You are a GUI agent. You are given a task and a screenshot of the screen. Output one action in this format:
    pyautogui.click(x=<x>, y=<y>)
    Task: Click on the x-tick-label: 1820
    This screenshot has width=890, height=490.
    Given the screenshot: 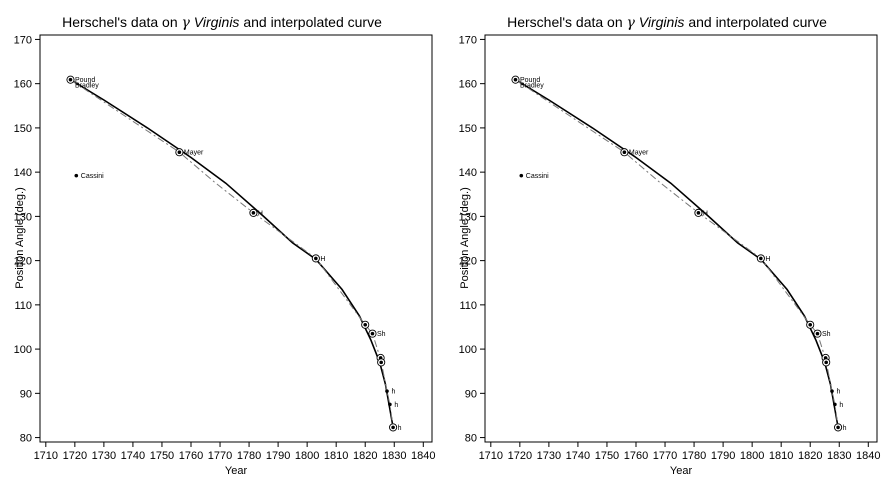 What is the action you would take?
    pyautogui.click(x=365, y=456)
    